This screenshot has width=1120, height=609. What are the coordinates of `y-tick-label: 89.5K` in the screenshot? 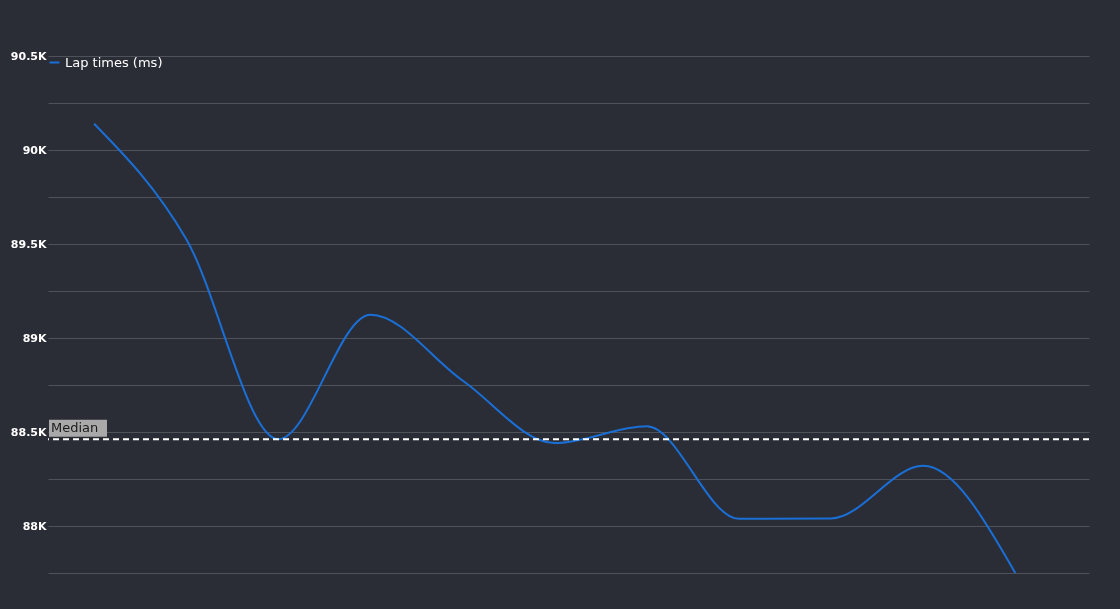 It's located at (28, 244).